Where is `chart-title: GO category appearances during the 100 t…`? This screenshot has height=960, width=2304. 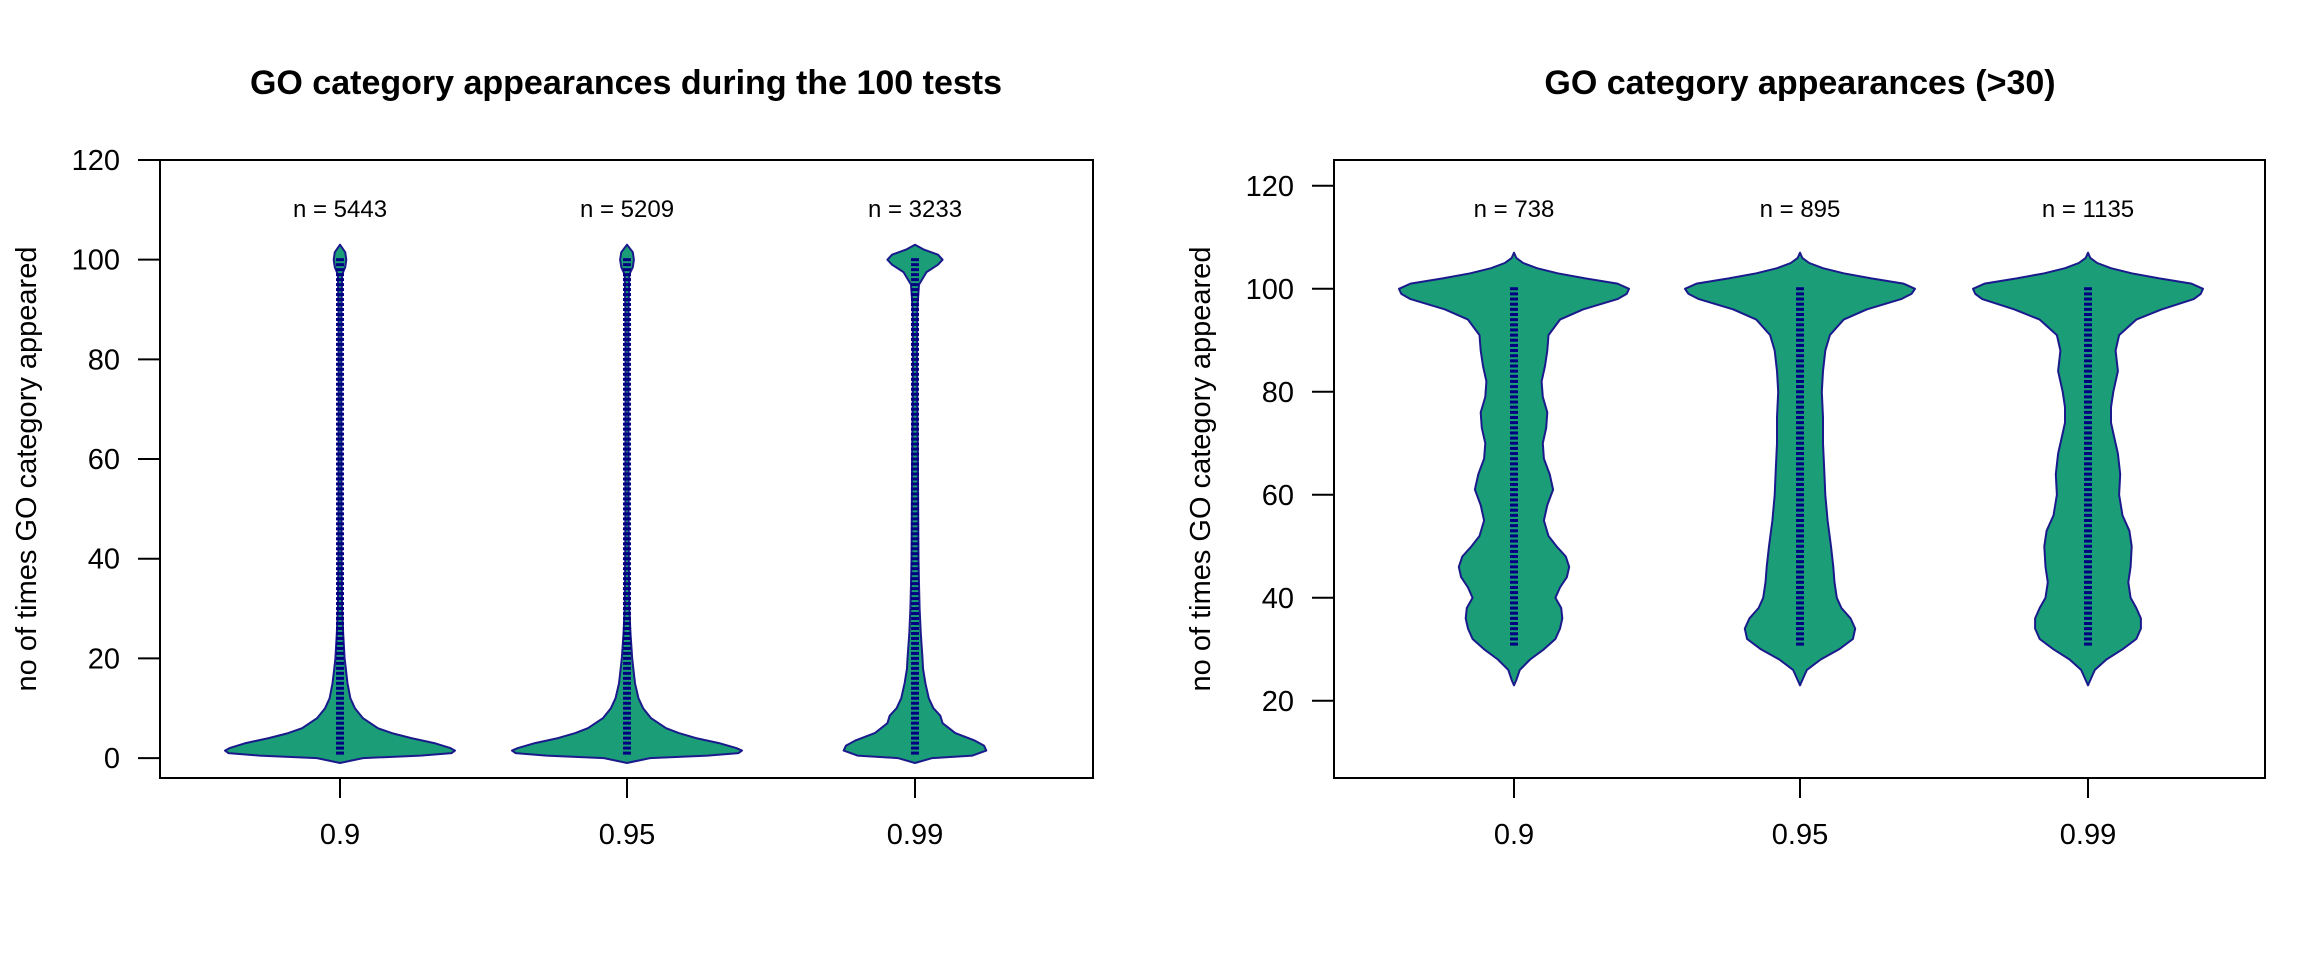 chart-title: GO category appearances during the 100 t… is located at coordinates (626, 83).